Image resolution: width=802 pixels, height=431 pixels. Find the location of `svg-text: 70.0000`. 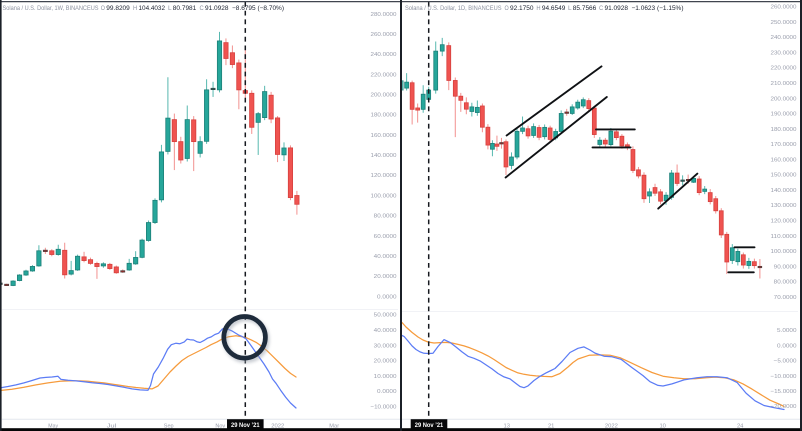

svg-text: 70.0000 is located at coordinates (786, 298).